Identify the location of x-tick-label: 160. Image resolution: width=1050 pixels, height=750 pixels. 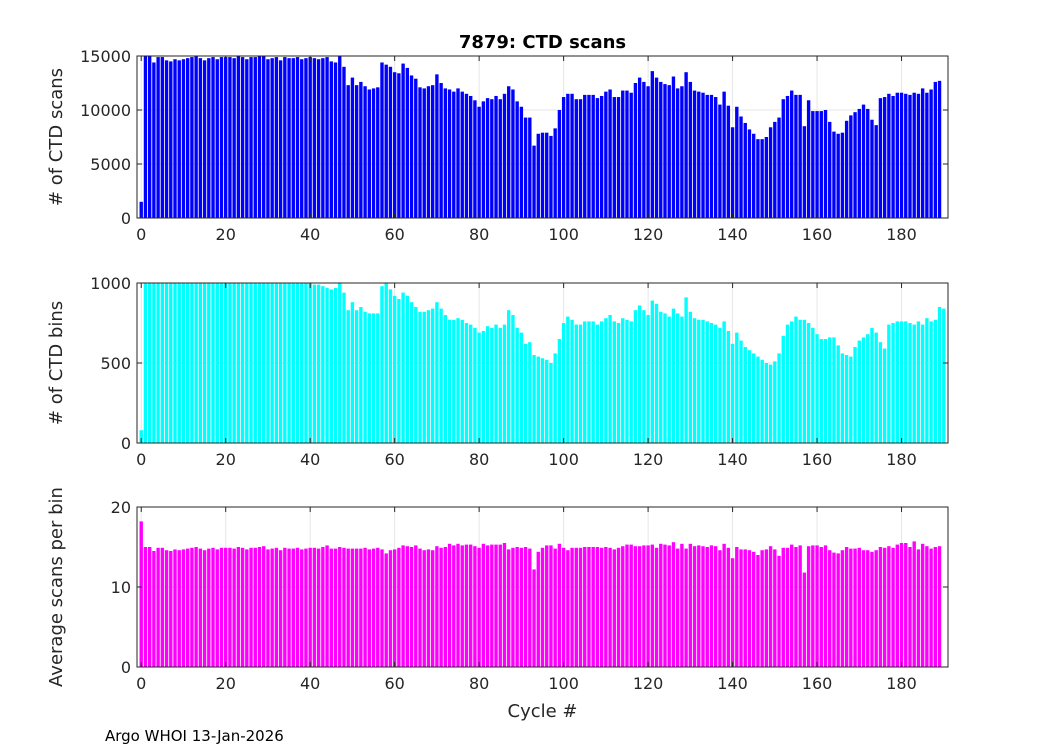
(817, 683).